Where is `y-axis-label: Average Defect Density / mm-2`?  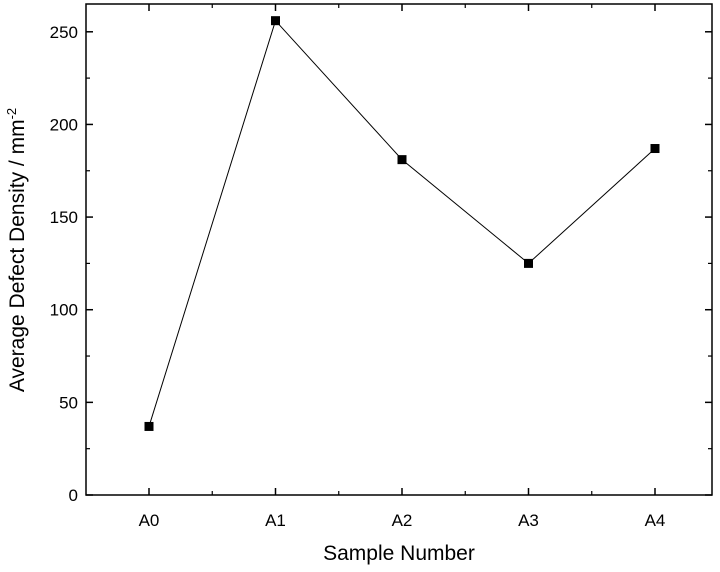 y-axis-label: Average Defect Density / mm-2 is located at coordinates (16, 250).